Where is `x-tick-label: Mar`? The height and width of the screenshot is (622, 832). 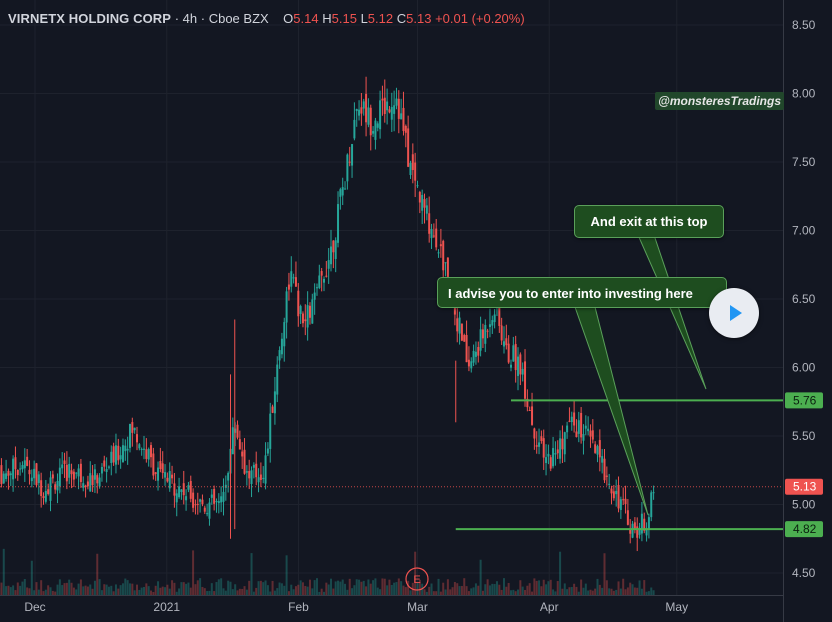 x-tick-label: Mar is located at coordinates (417, 607).